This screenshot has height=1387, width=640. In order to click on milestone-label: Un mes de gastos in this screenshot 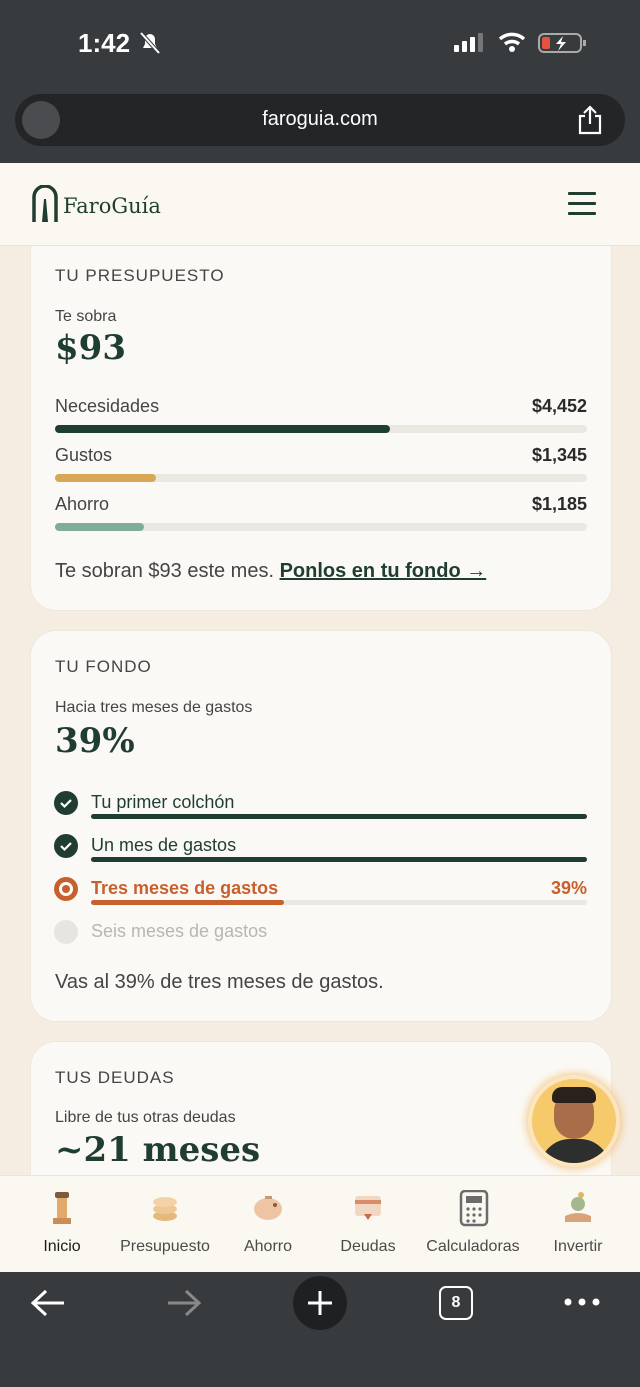, I will do `click(164, 845)`.